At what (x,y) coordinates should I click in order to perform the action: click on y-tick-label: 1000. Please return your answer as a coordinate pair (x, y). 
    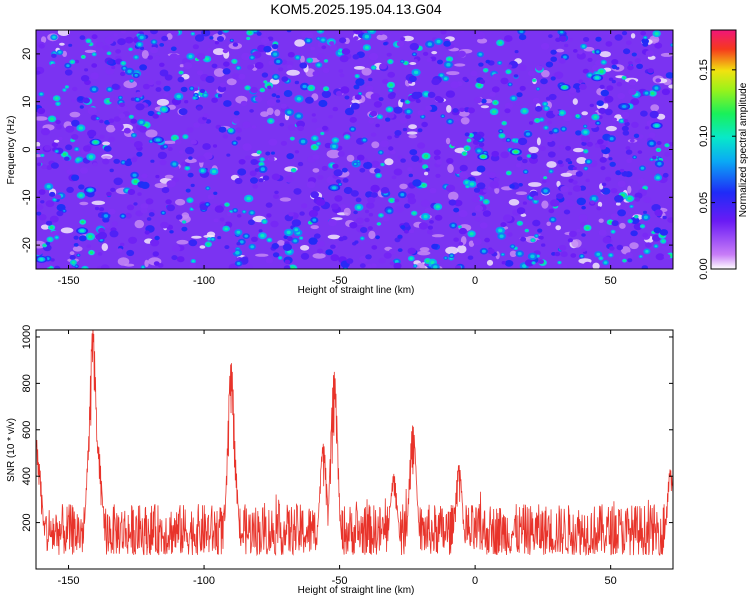
    Looking at the image, I should click on (27, 337).